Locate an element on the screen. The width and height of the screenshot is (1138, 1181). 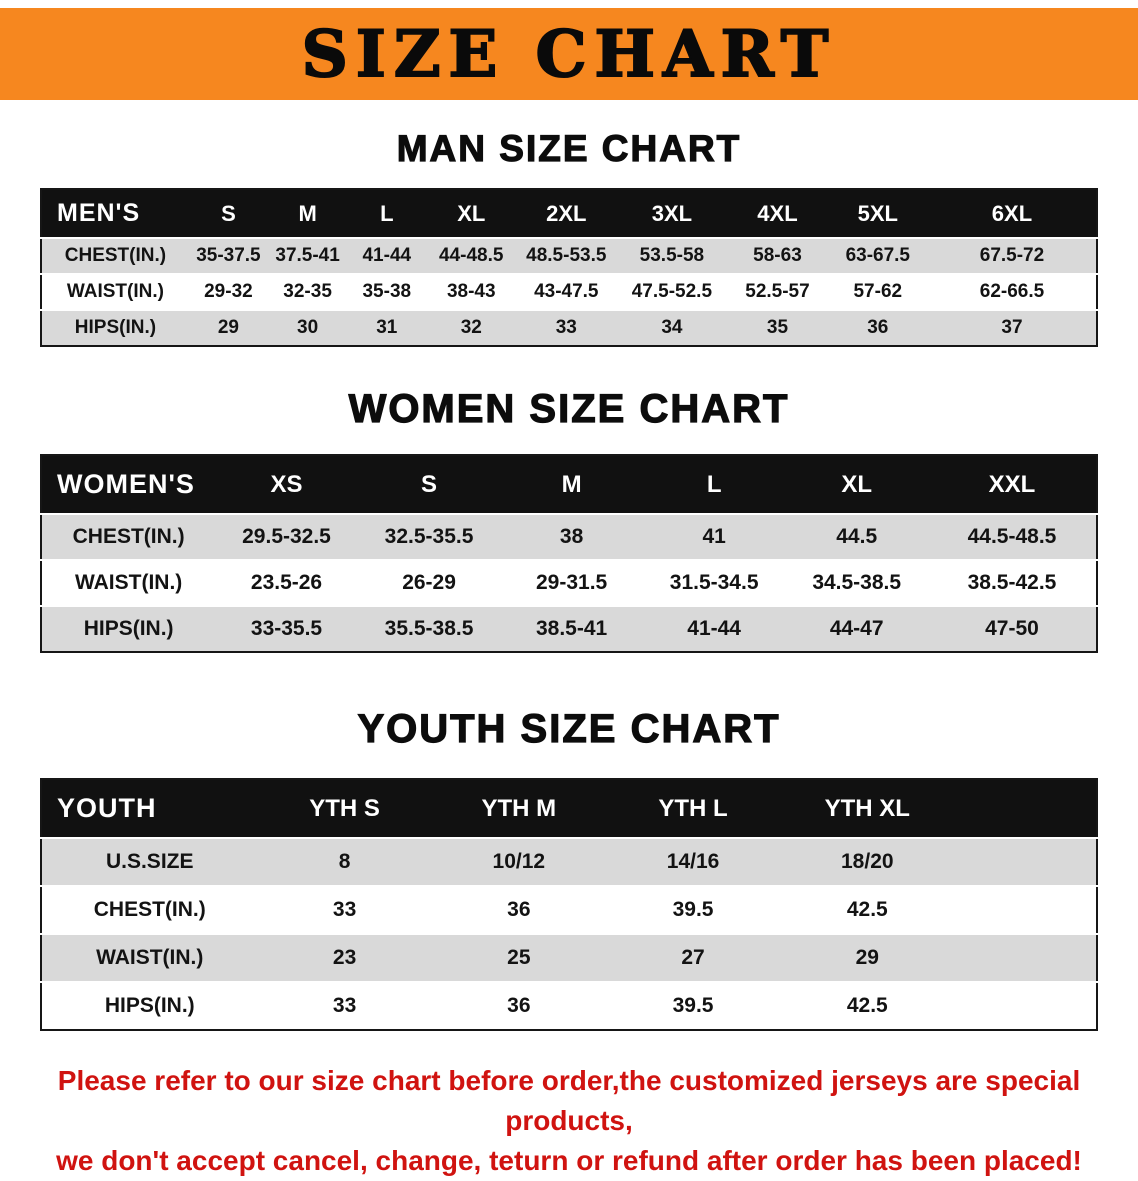
size-column-header: XS is located at coordinates (286, 484).